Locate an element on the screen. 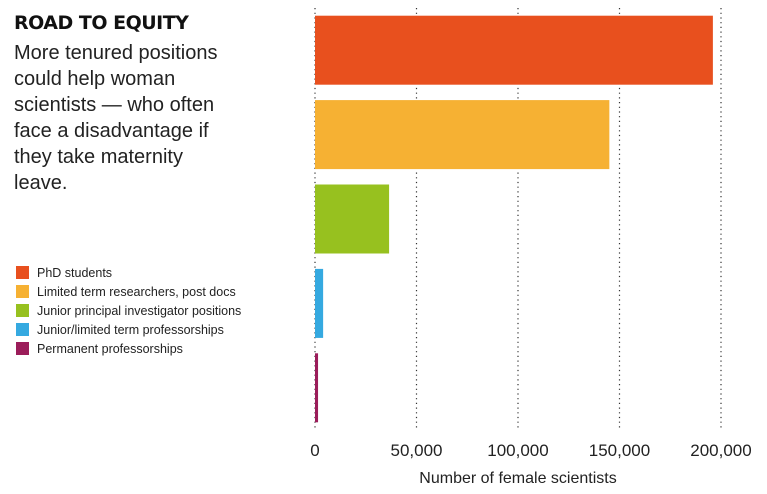  legend-item: Limited term researchers, post docs is located at coordinates (128, 291).